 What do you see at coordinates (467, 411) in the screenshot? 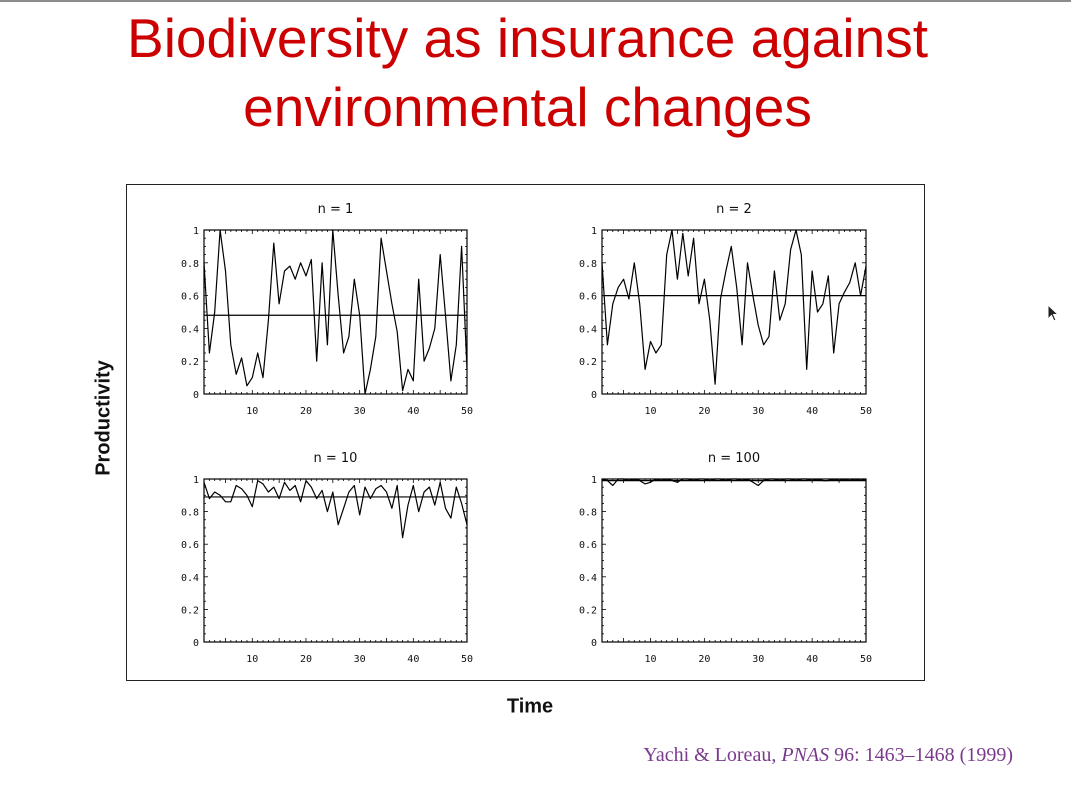
I see `panel-1-x-tick-label: 50` at bounding box center [467, 411].